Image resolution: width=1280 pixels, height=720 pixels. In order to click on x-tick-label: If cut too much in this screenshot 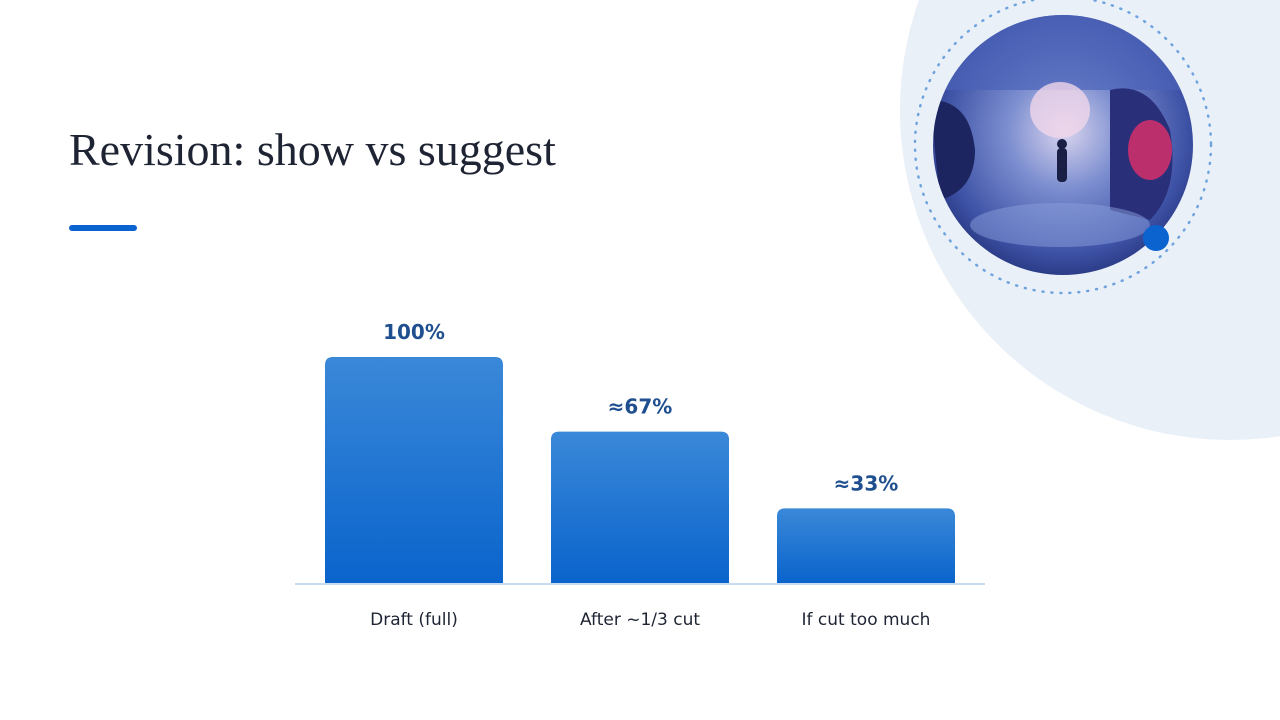, I will do `click(866, 620)`.